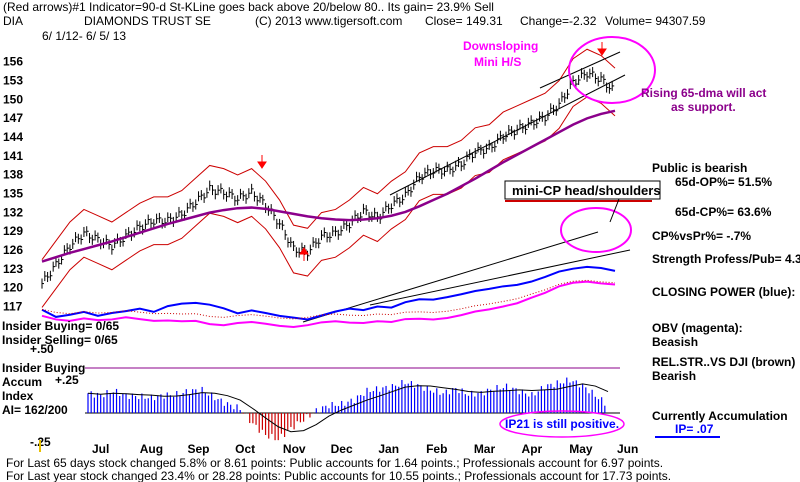 Image resolution: width=800 pixels, height=482 pixels. Describe the element at coordinates (147, 21) in the screenshot. I see `security-name: DIAMONDS TRUST SE` at that location.